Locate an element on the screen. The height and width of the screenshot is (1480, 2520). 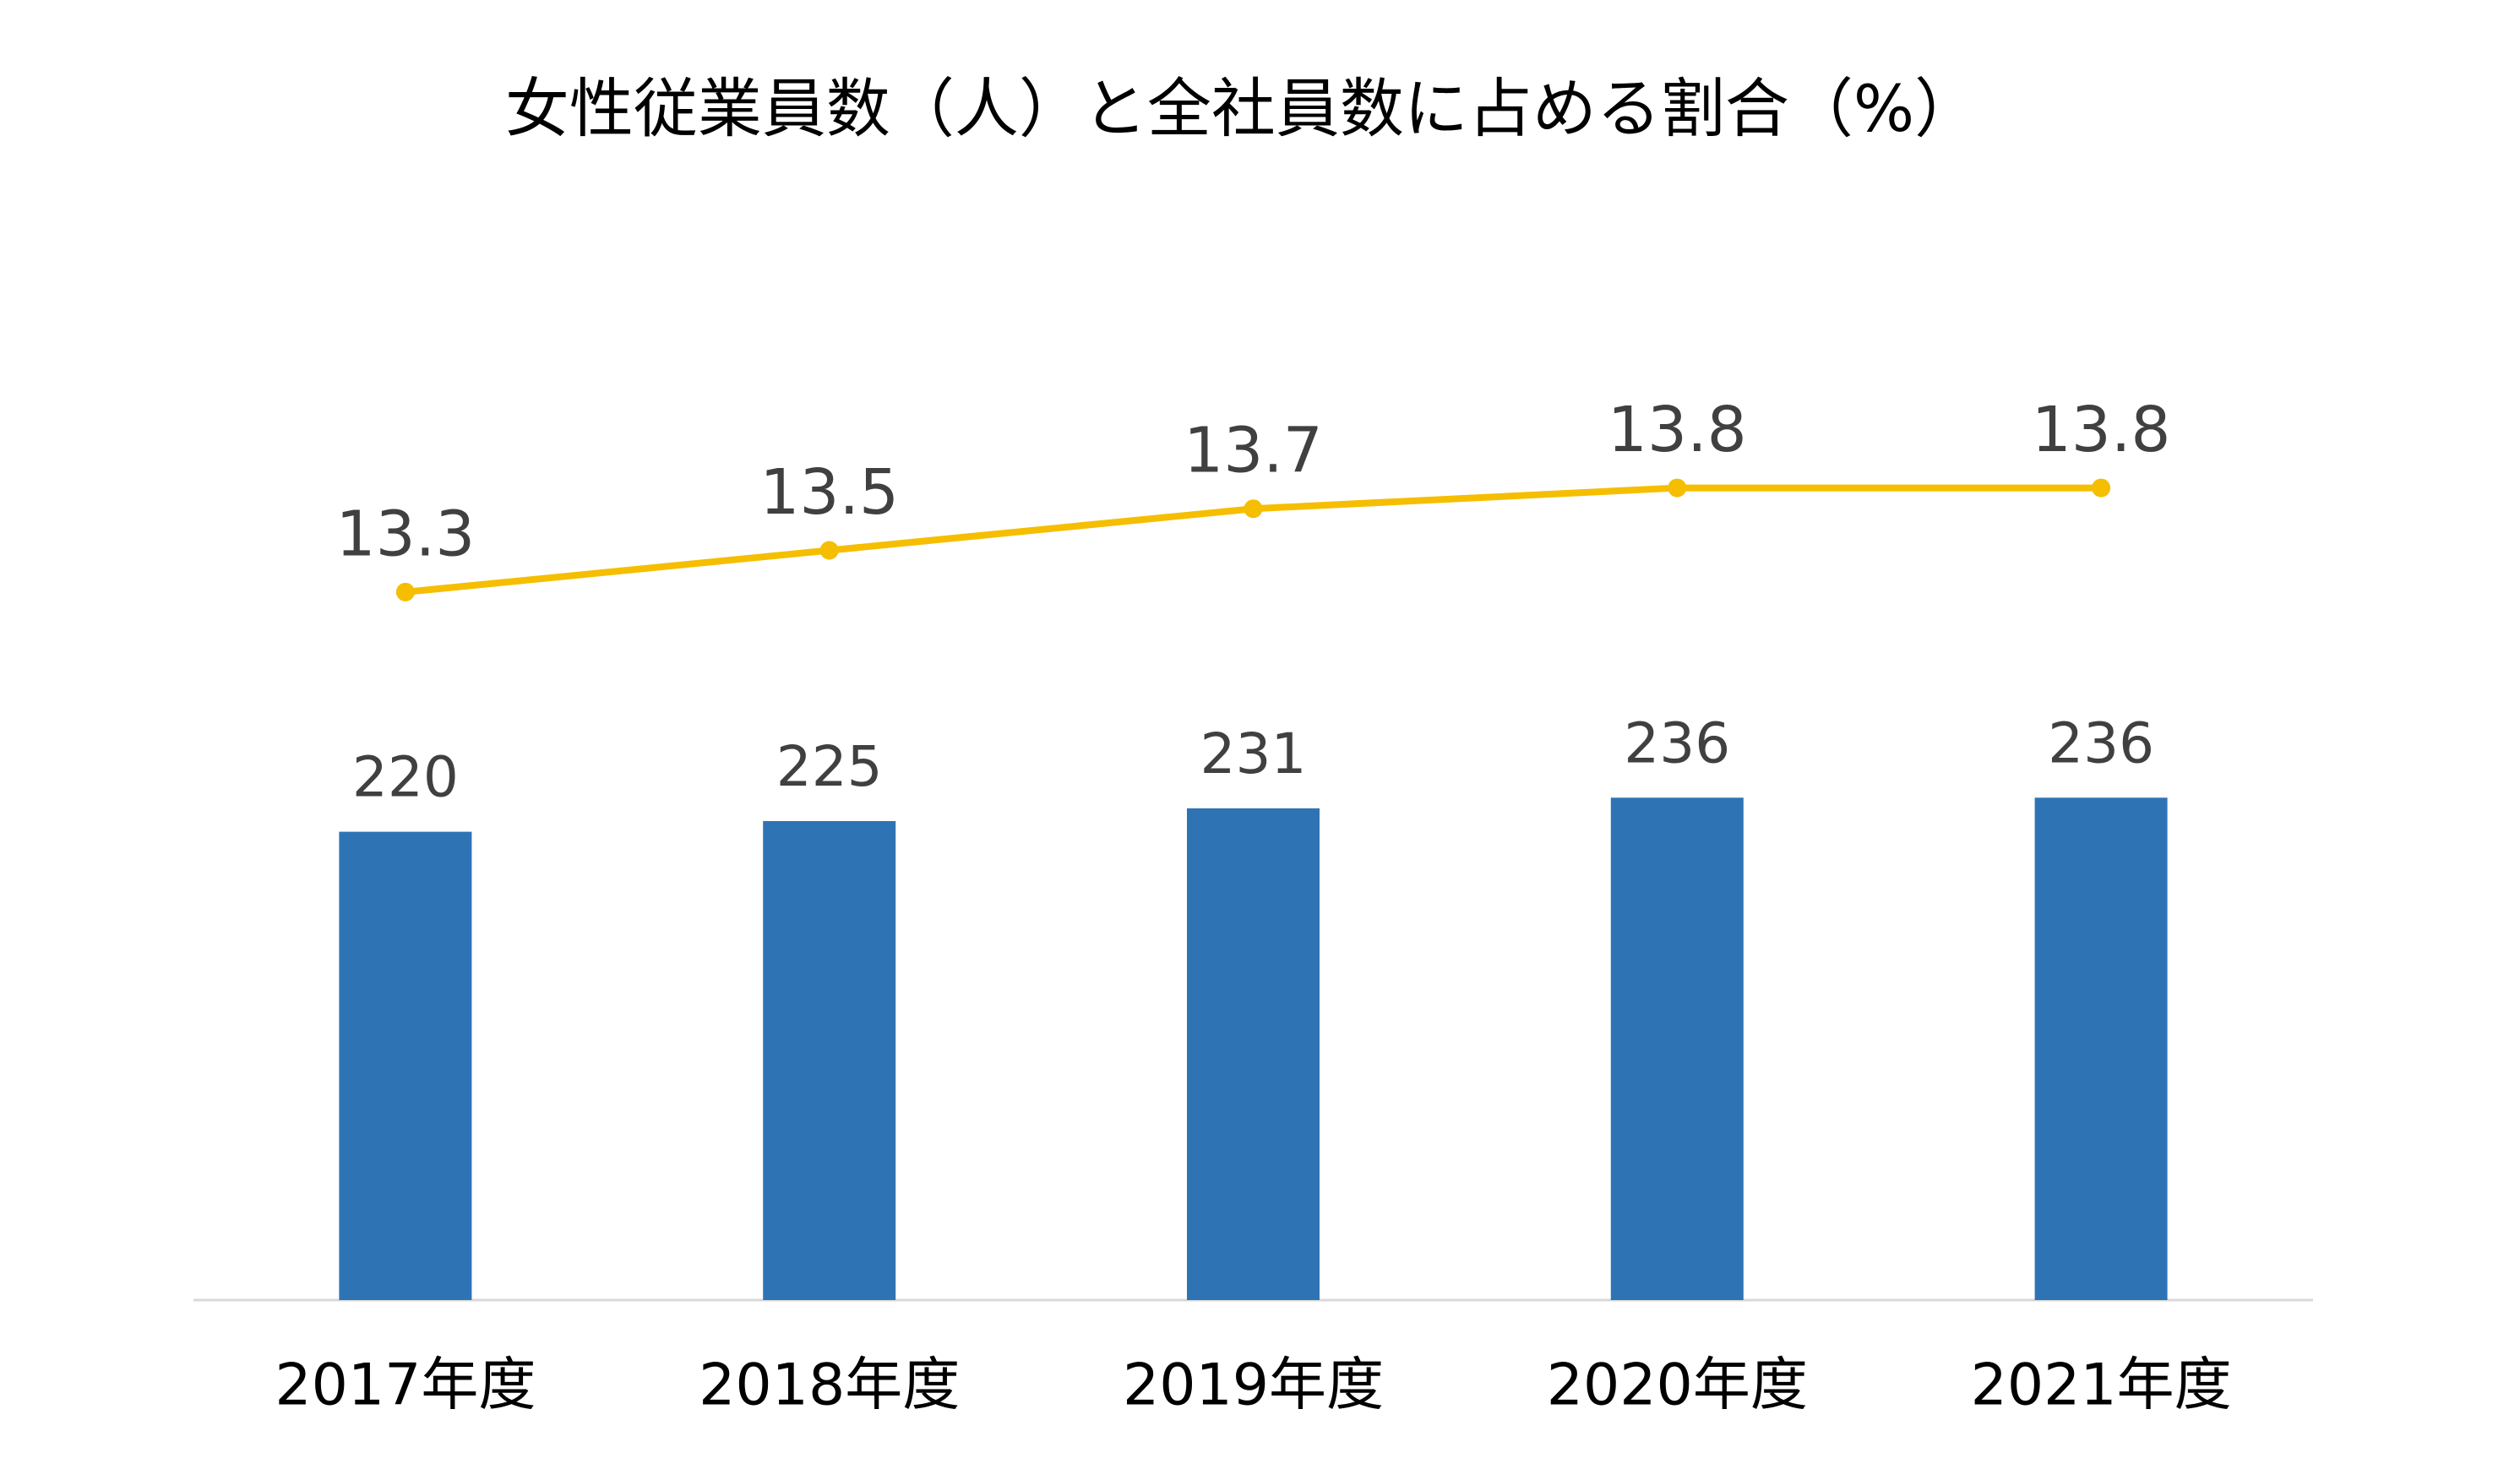
data-label: 231 is located at coordinates (1253, 753).